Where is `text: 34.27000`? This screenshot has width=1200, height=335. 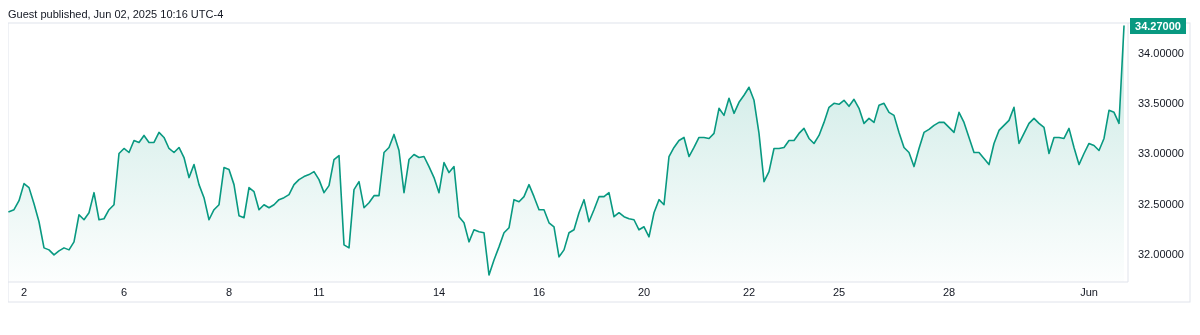 text: 34.27000 is located at coordinates (1158, 25).